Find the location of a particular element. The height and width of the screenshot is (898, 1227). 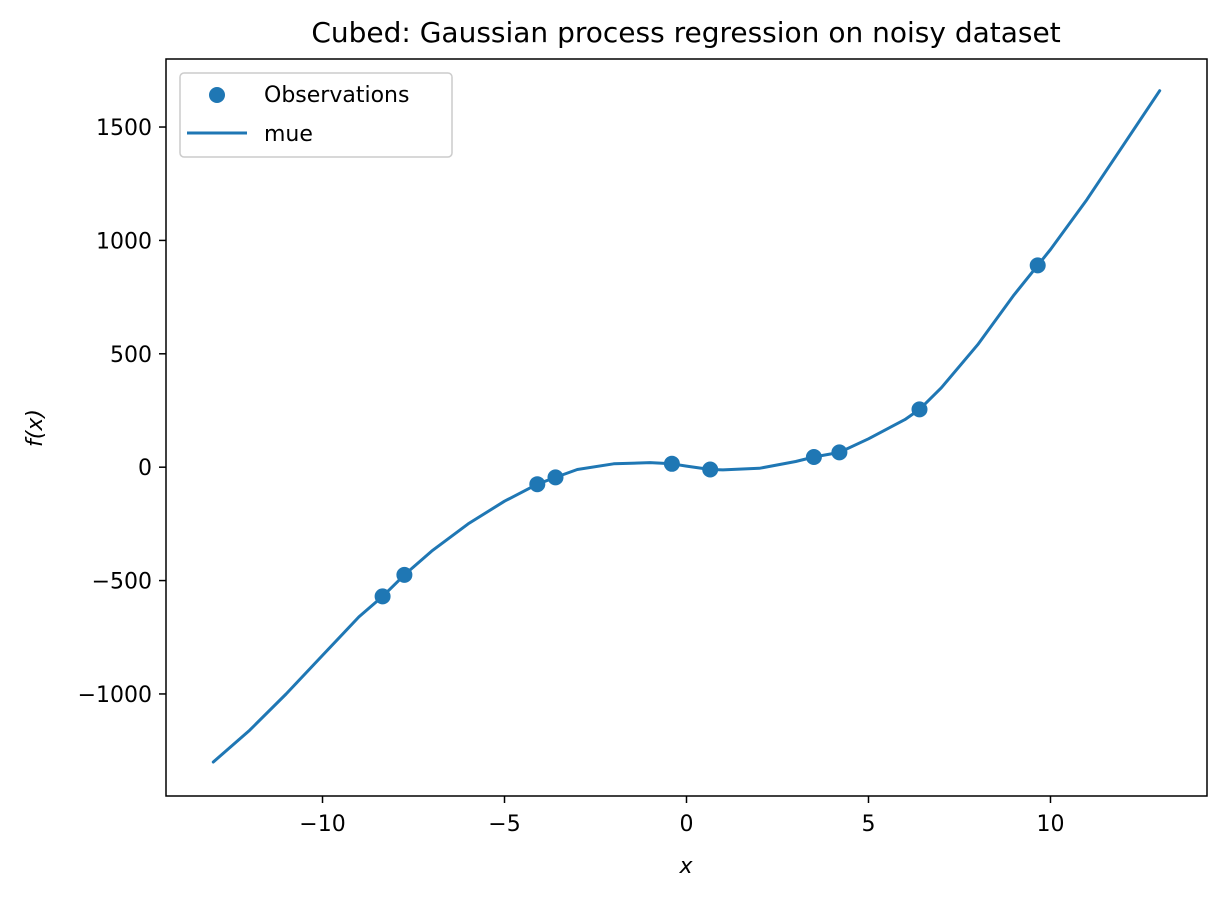

legend-label-mue: mue is located at coordinates (288, 134).